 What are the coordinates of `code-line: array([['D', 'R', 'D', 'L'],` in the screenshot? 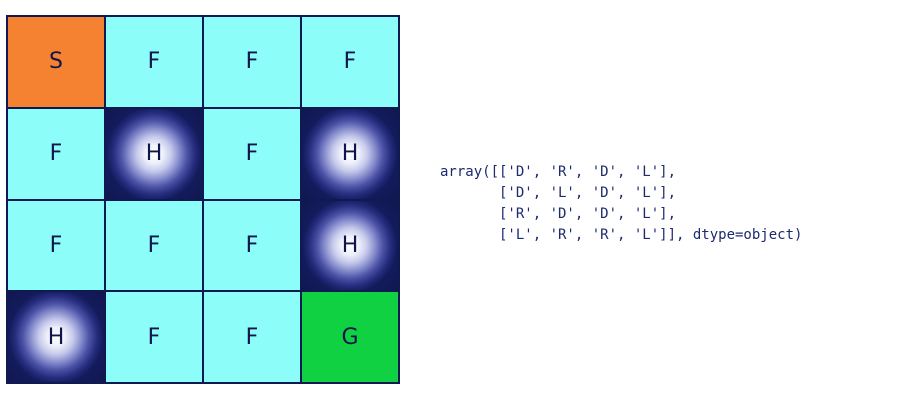 It's located at (558, 172).